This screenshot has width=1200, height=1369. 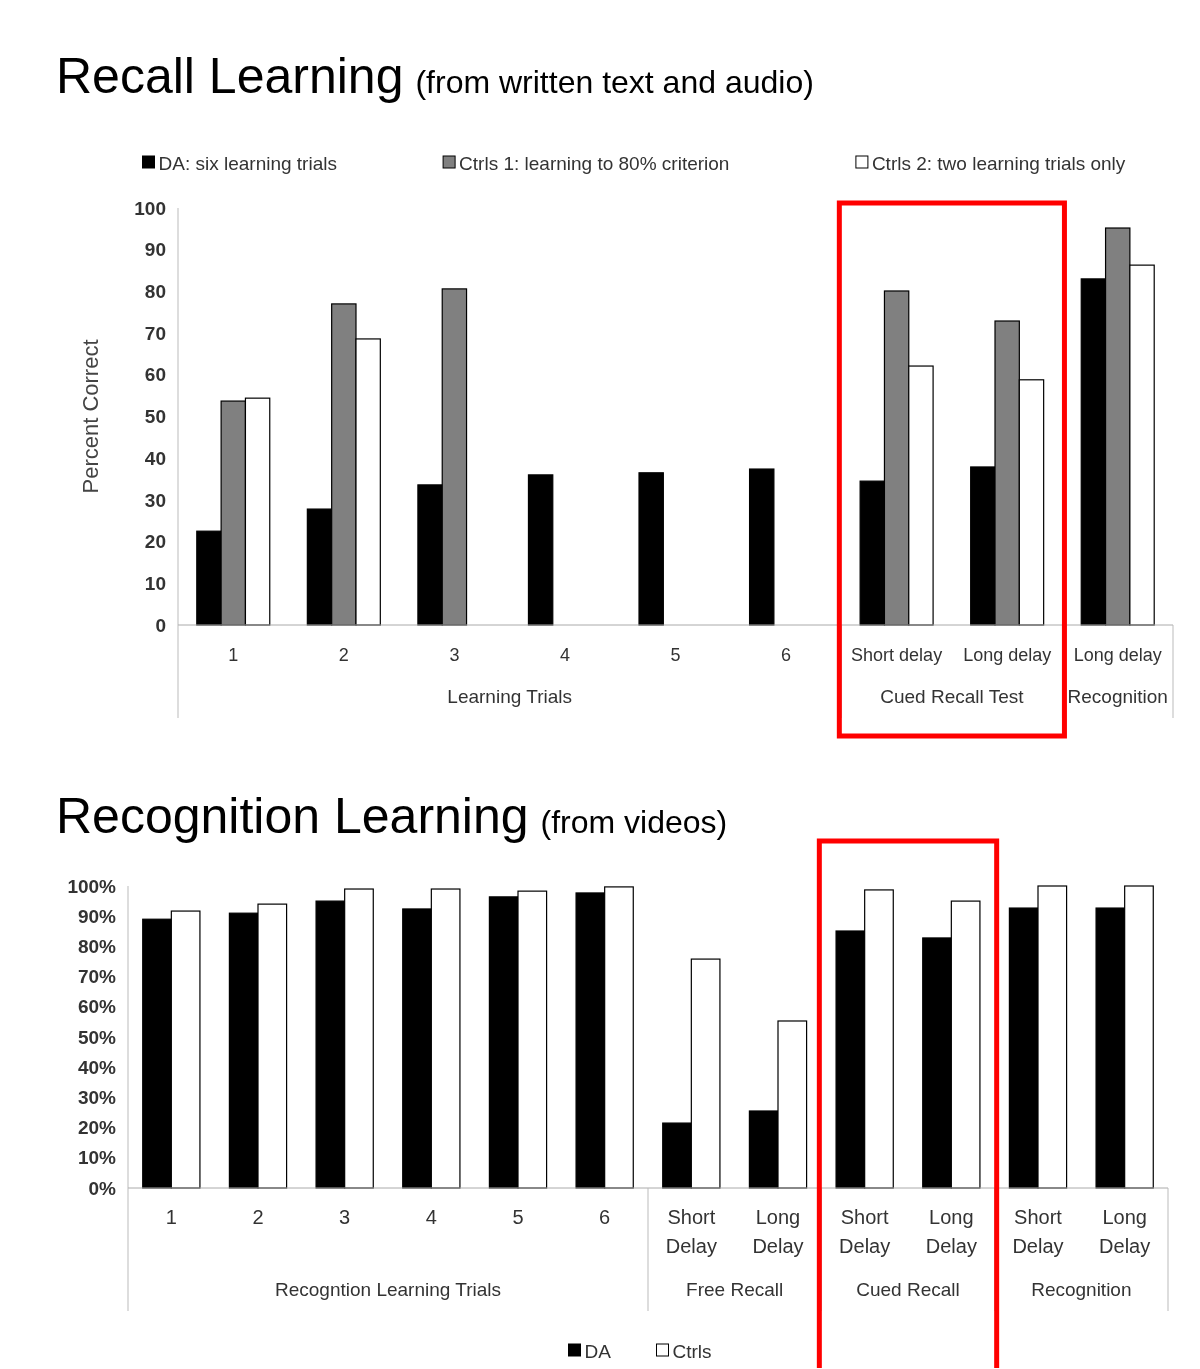 I want to click on y-tick-label: 50%, so click(x=97, y=1037).